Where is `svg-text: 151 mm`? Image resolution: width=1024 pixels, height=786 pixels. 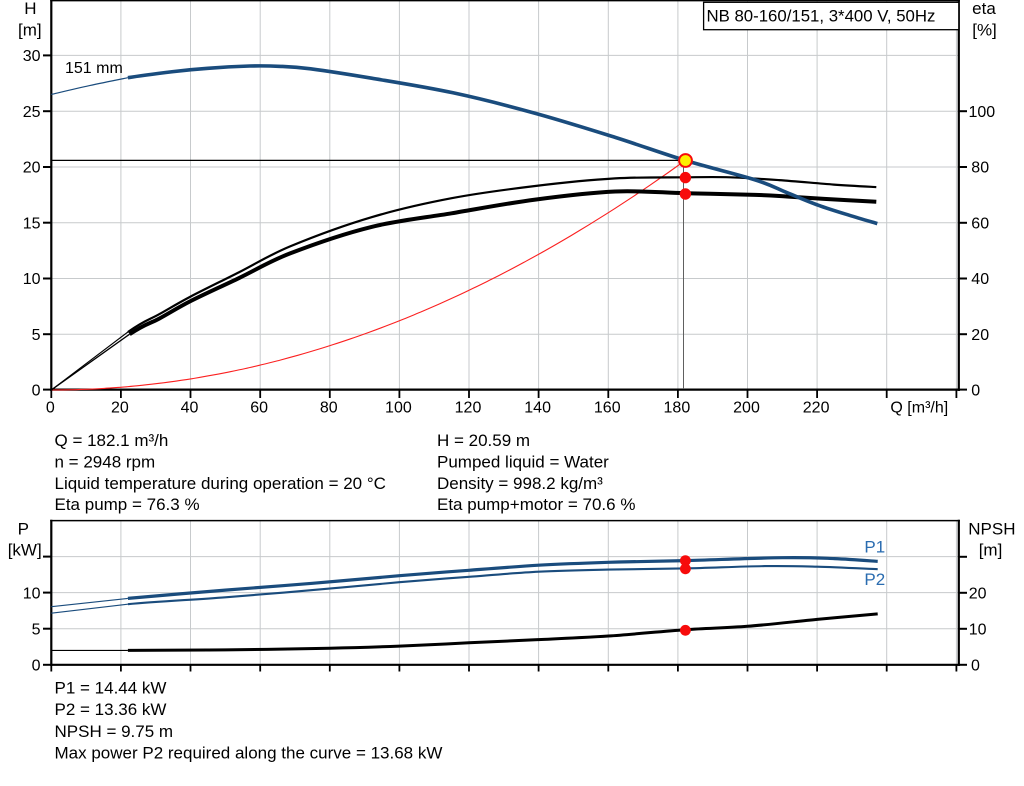
svg-text: 151 mm is located at coordinates (94, 68).